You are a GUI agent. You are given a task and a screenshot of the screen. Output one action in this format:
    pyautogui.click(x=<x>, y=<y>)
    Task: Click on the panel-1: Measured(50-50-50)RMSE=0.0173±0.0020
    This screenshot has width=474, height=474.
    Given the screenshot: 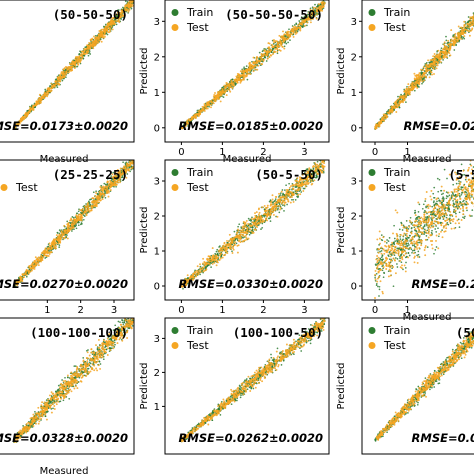 What is the action you would take?
    pyautogui.click(x=67, y=82)
    